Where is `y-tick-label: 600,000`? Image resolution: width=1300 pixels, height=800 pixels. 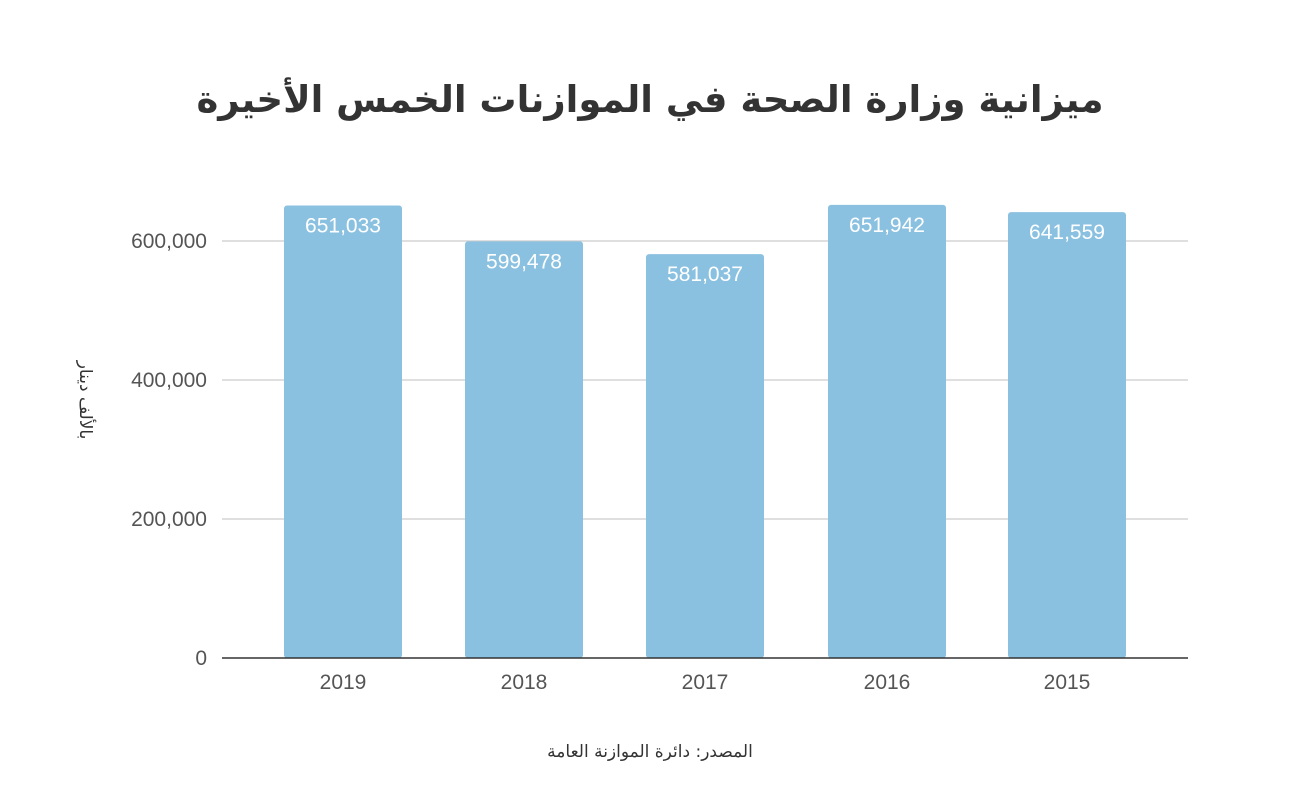
y-tick-label: 600,000 is located at coordinates (169, 241).